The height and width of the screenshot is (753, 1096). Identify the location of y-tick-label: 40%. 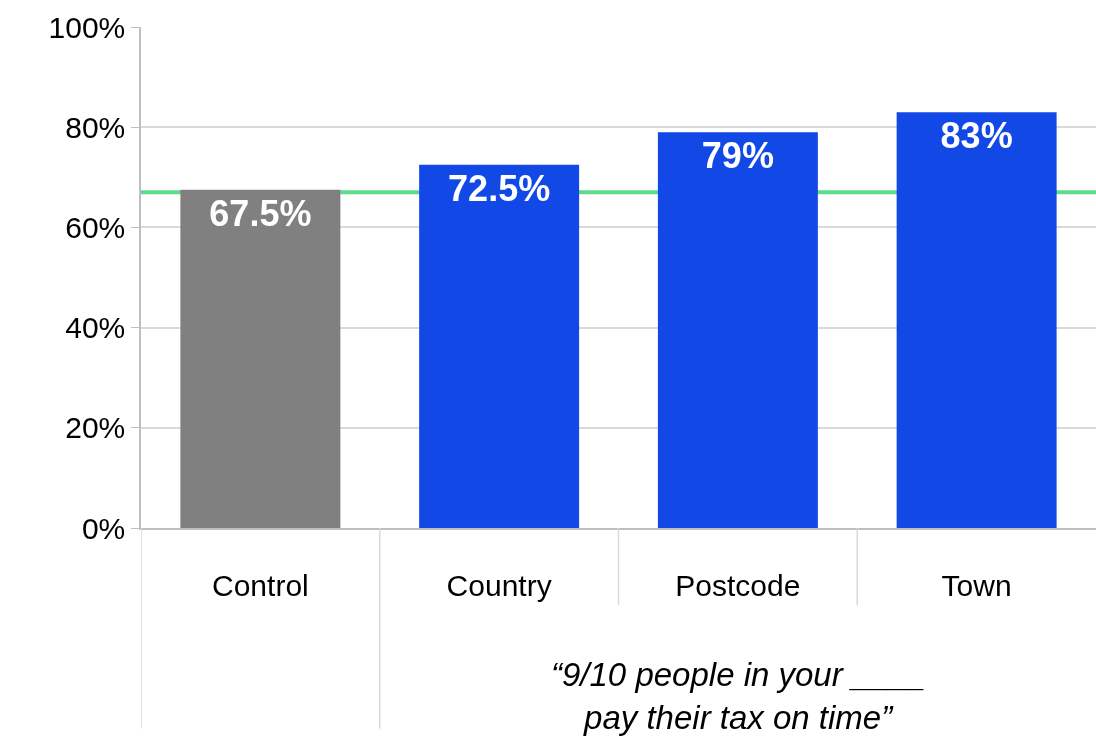
(95, 328).